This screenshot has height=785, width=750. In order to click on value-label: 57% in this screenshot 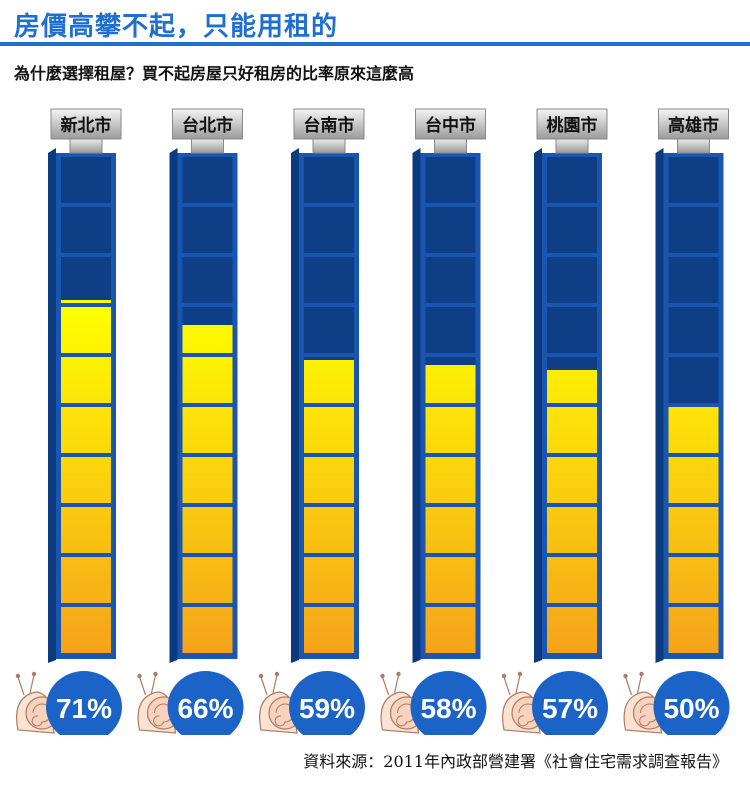, I will do `click(570, 708)`.